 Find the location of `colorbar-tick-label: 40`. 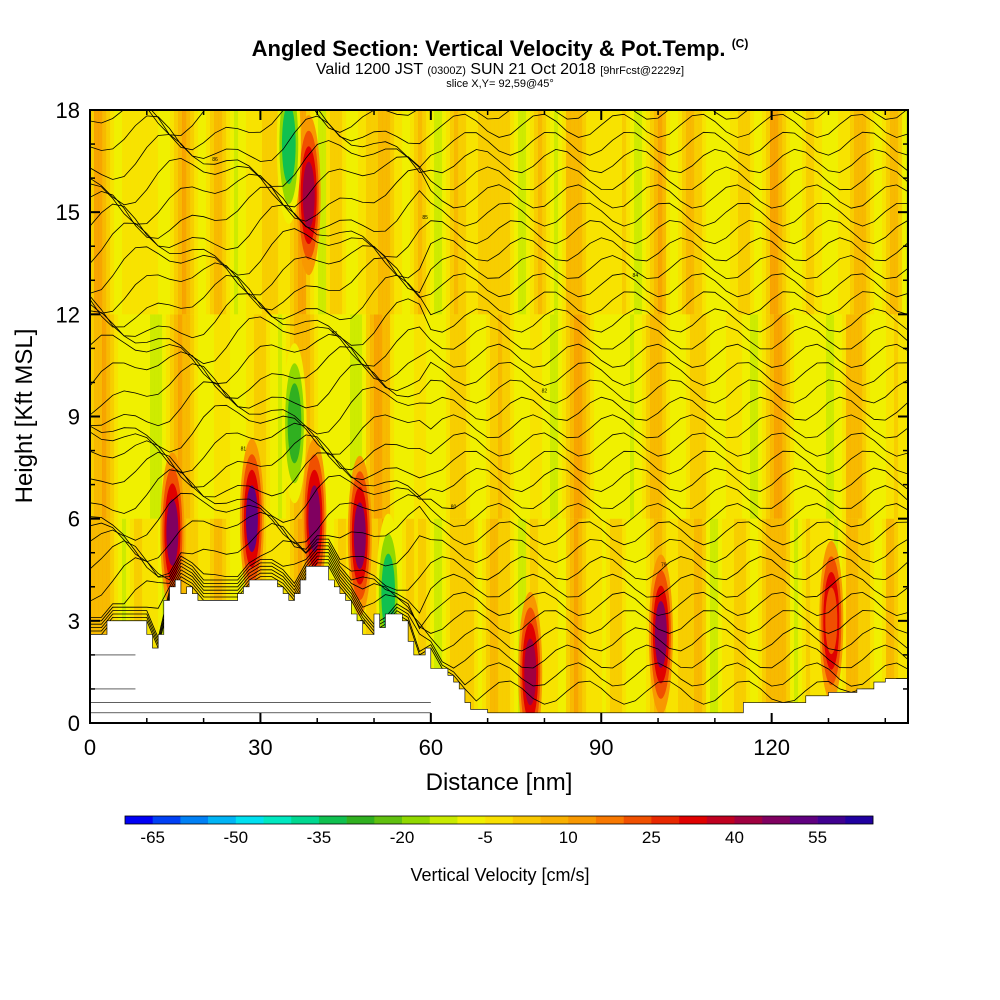

colorbar-tick-label: 40 is located at coordinates (734, 837).